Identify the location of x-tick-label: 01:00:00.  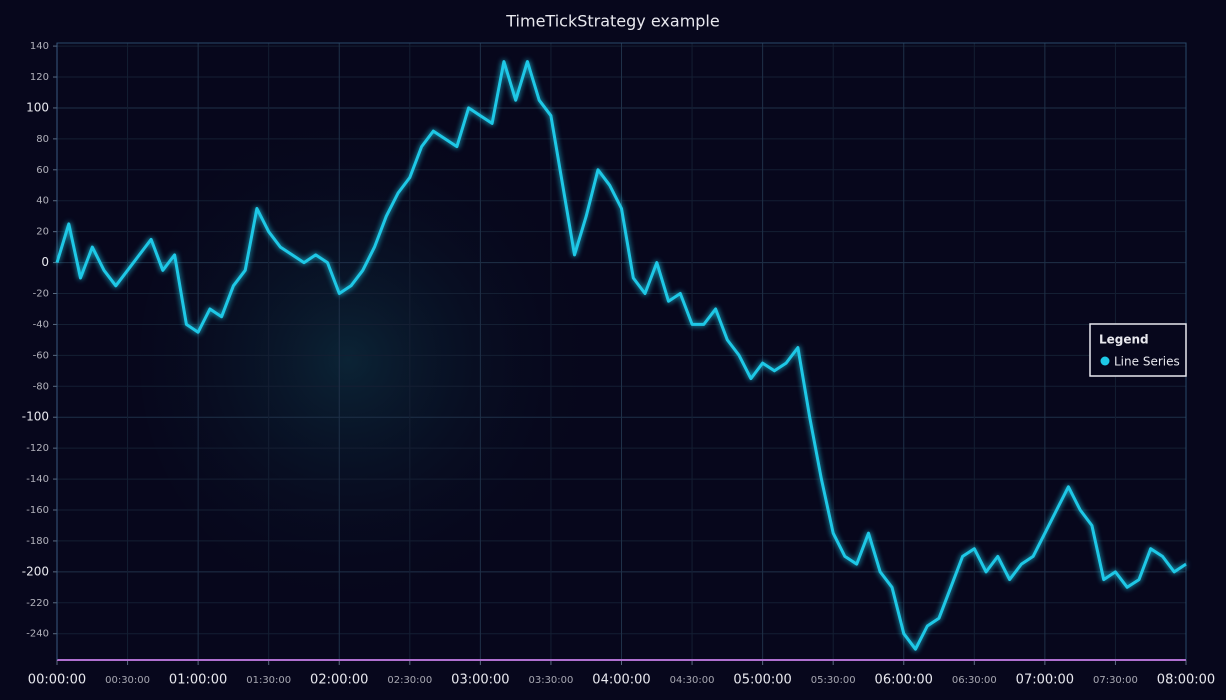
(198, 680).